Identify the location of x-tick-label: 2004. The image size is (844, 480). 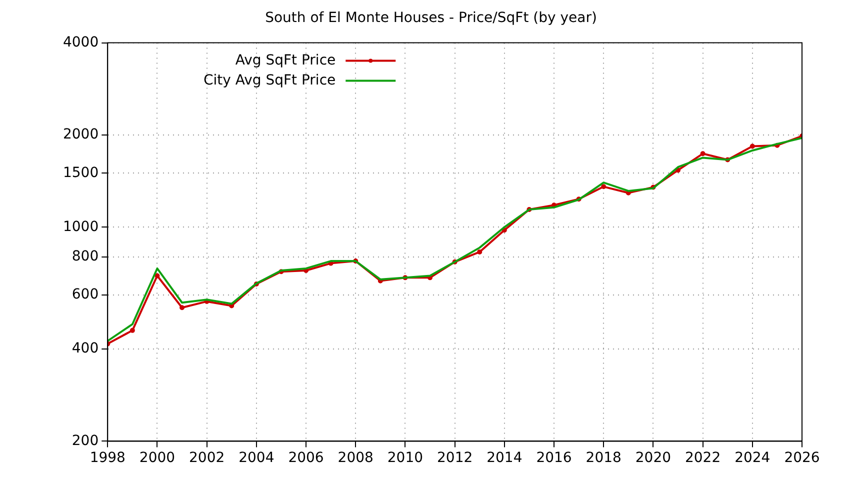
(256, 458).